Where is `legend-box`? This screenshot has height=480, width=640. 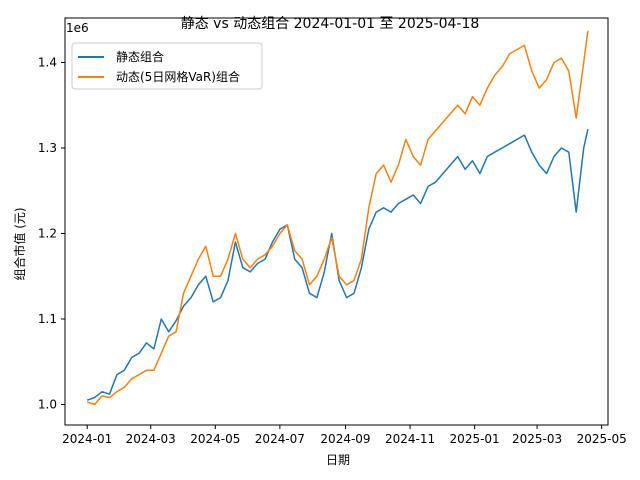
legend-box is located at coordinates (167, 66).